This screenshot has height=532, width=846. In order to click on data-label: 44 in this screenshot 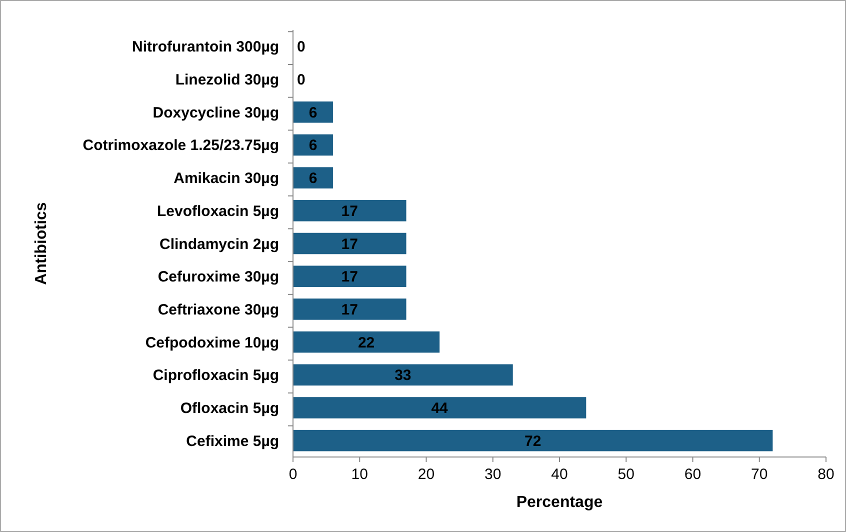, I will do `click(440, 408)`.